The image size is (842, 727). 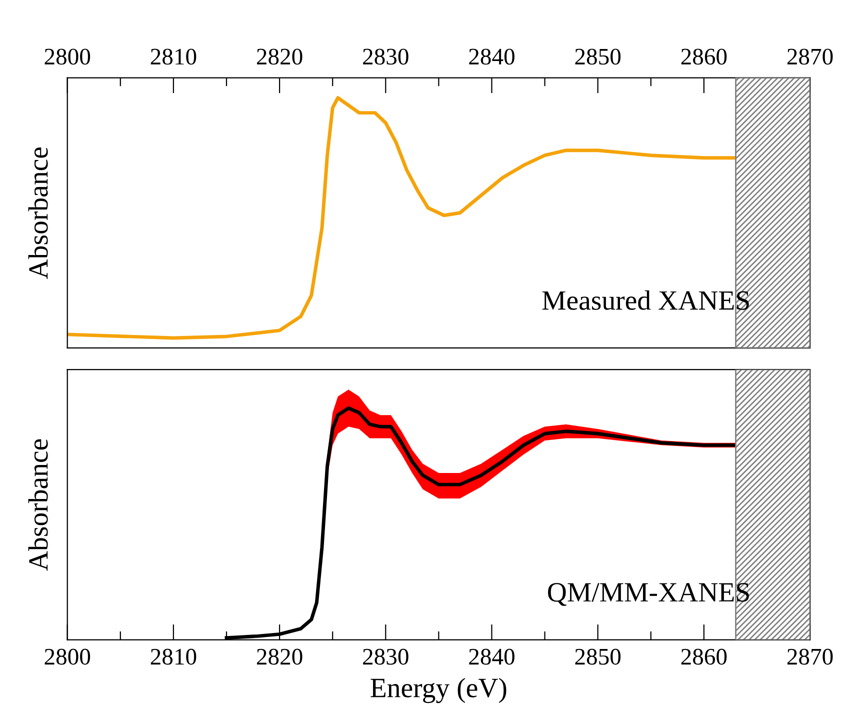 I want to click on annotation: QM/MM-XANES, so click(x=648, y=594).